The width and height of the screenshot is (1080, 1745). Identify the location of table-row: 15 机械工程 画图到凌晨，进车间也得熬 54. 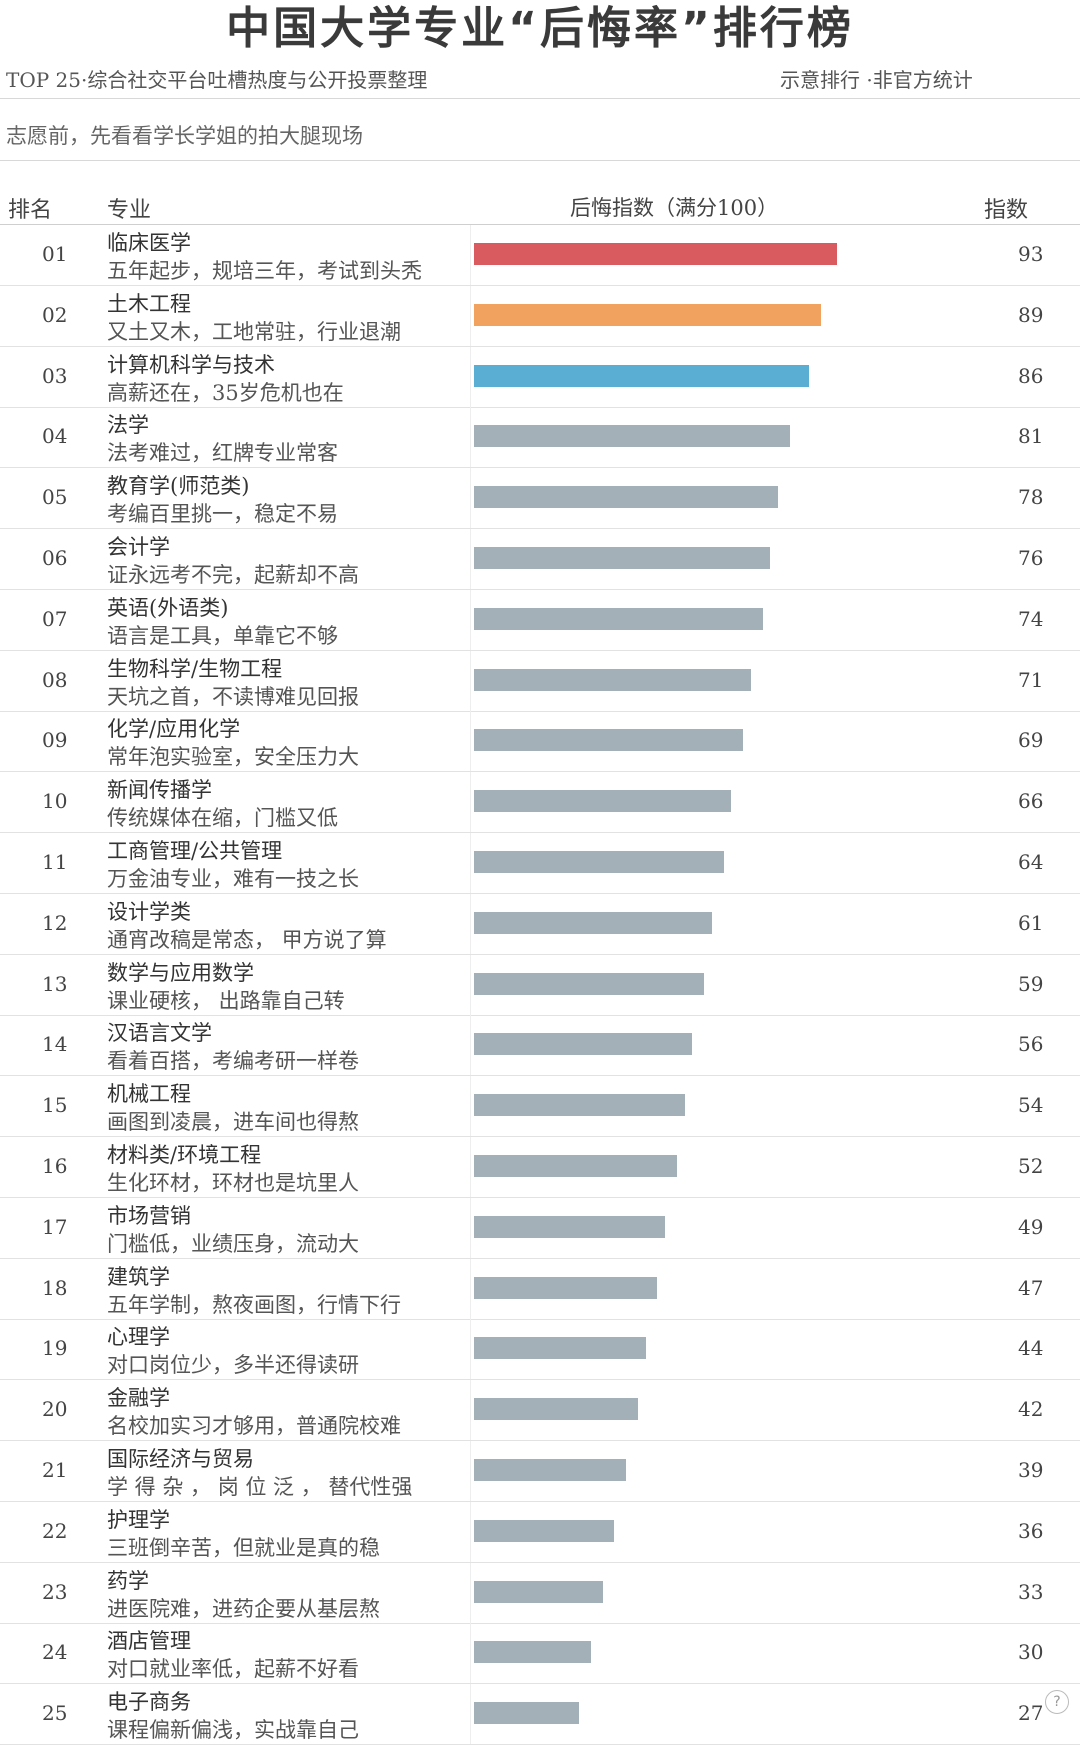
(540, 1107).